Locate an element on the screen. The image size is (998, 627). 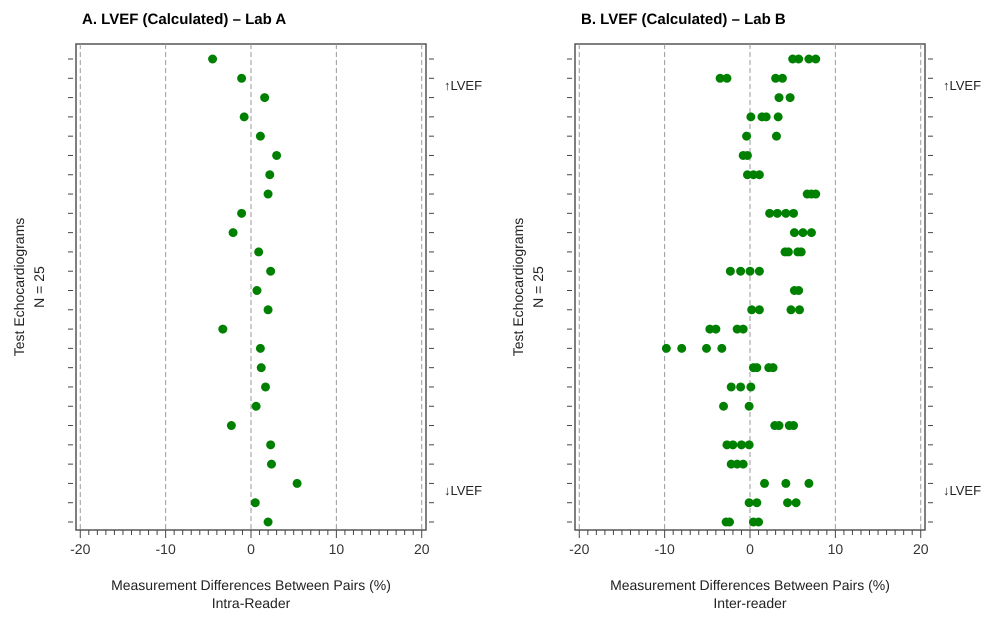
x-axis-title: Measurement Differences Between Pairs (%) Intra-Reader is located at coordinates (251, 594).